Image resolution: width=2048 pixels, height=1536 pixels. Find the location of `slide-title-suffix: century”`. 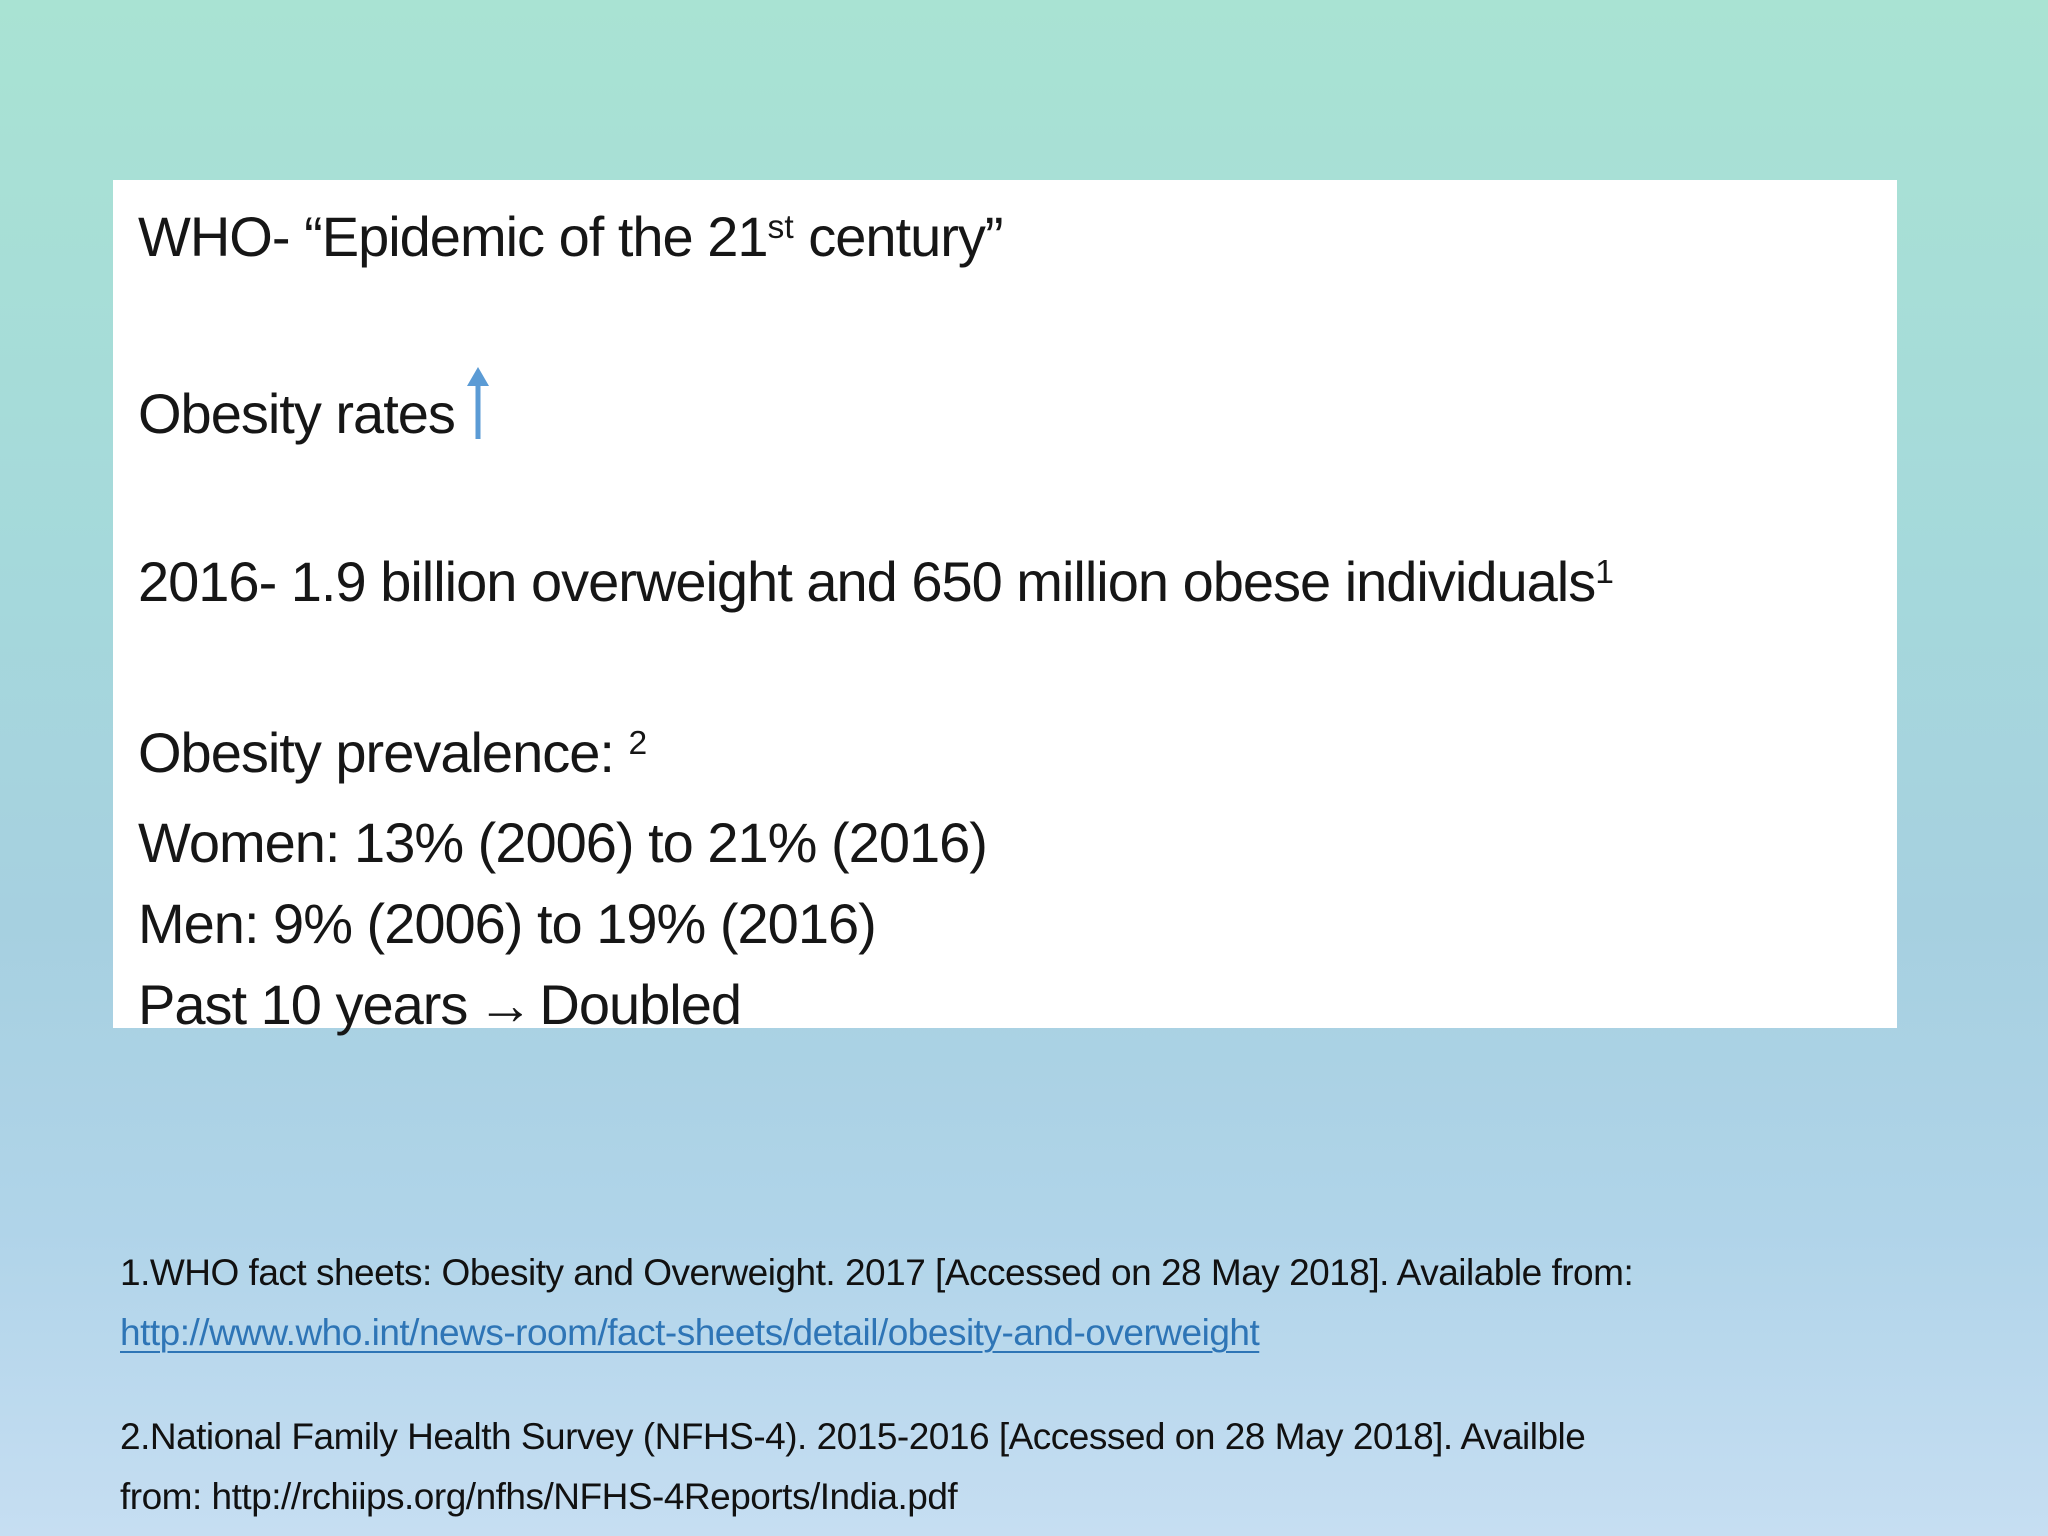

slide-title-suffix: century” is located at coordinates (898, 236).